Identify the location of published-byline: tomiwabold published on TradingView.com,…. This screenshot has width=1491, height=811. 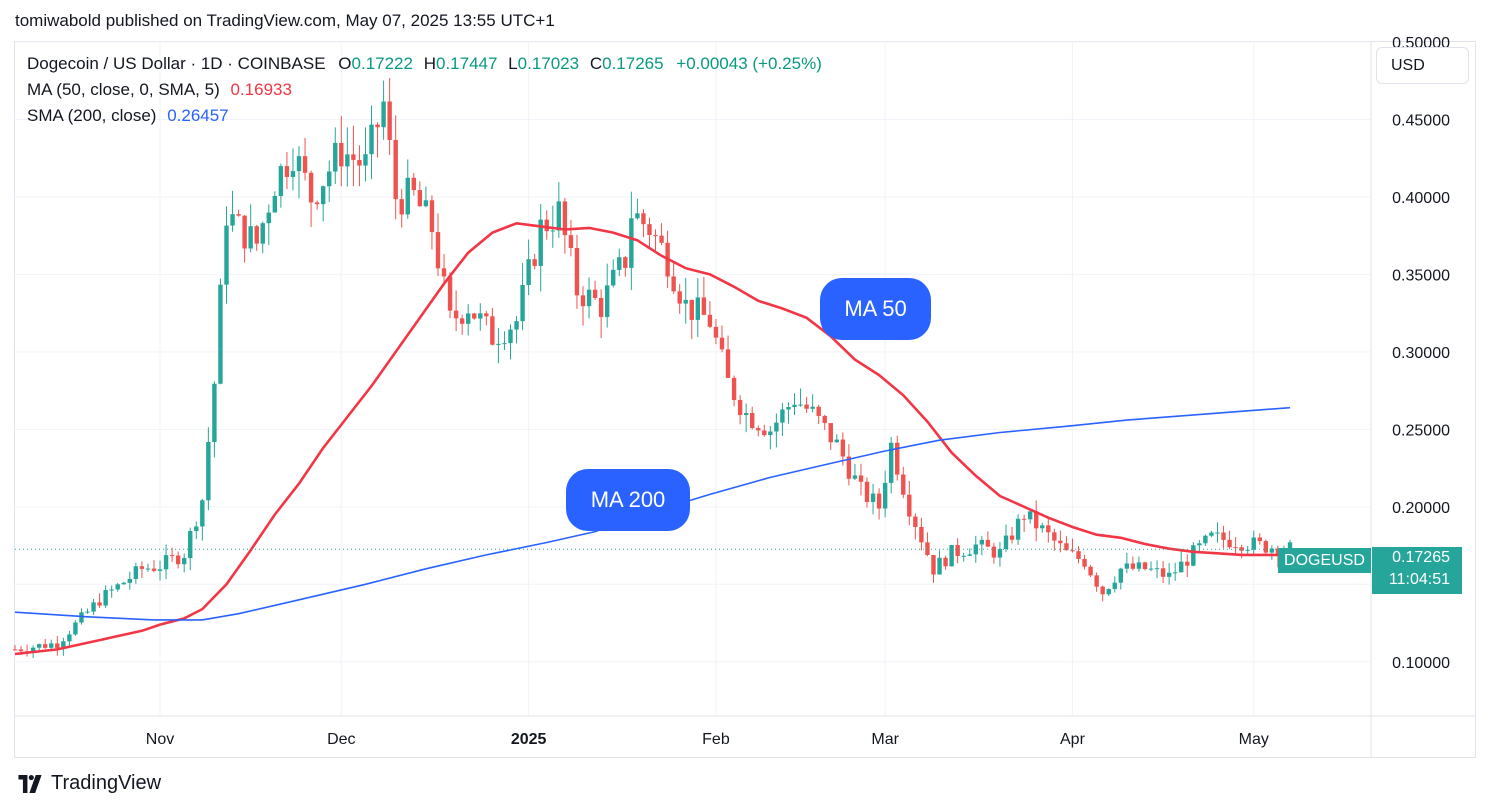
(285, 20).